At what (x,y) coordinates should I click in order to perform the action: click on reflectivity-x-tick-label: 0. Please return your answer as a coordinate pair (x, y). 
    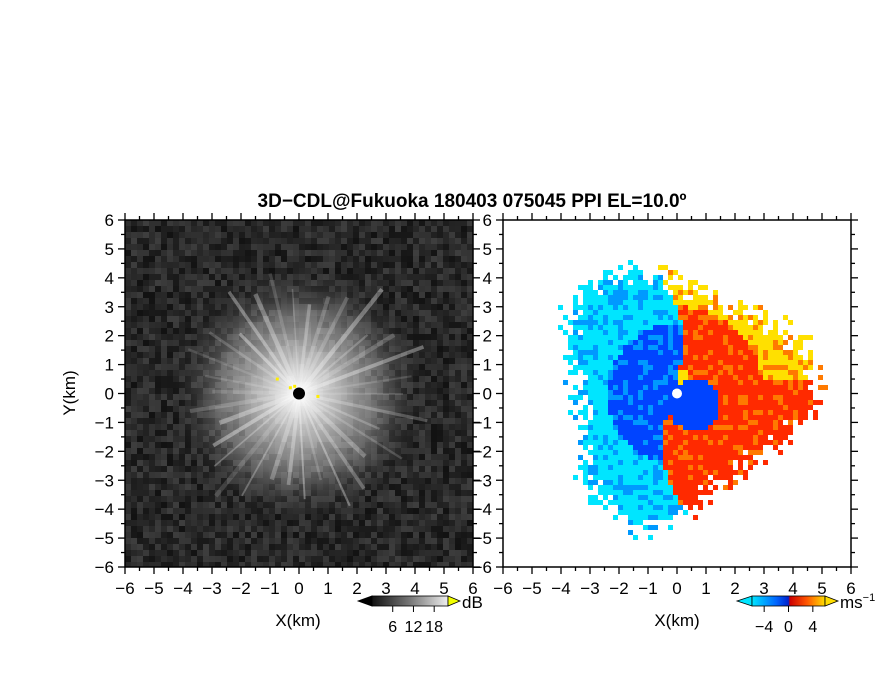
    Looking at the image, I should click on (298, 588).